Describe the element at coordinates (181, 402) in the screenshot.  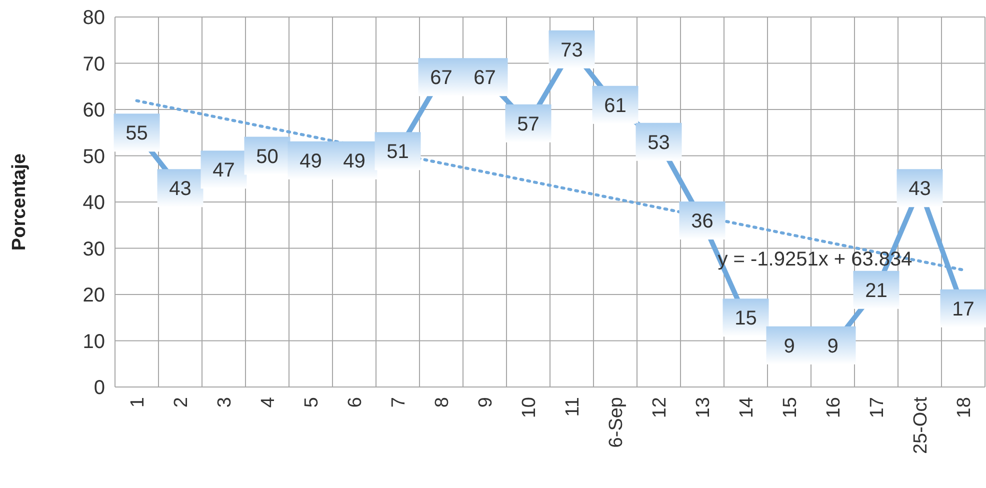
I see `x-tick-label: 2` at that location.